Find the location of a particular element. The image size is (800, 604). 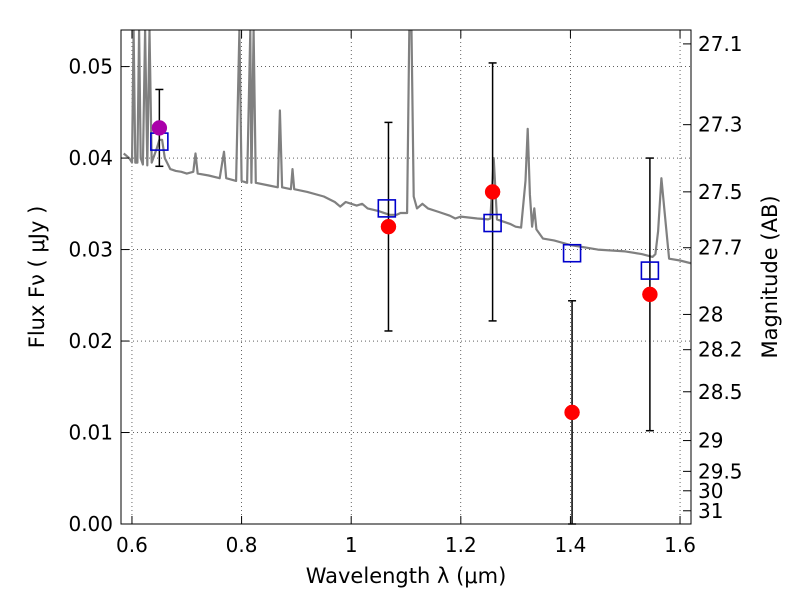

y2-axis-label: Magnitude (AB) is located at coordinates (770, 276).